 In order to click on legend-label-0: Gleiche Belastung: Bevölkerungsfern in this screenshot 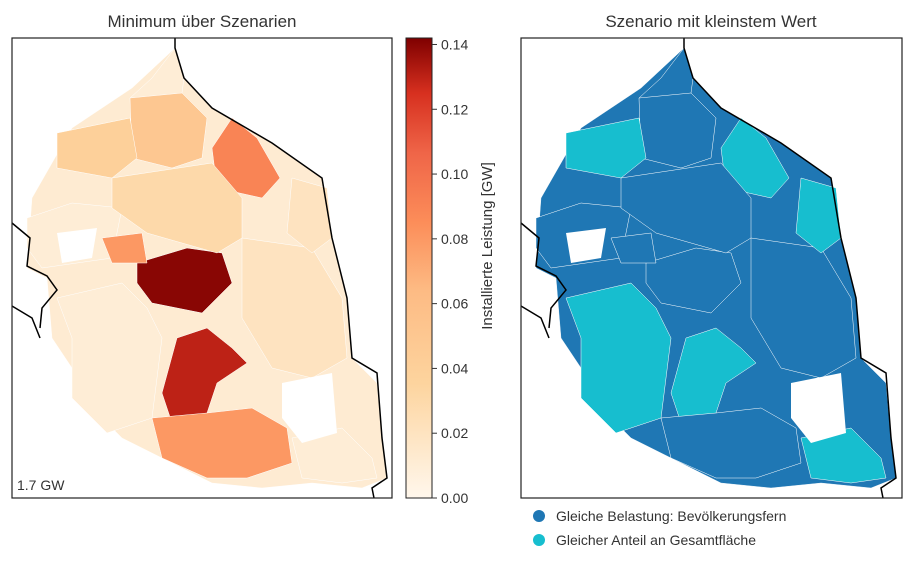, I will do `click(671, 516)`.